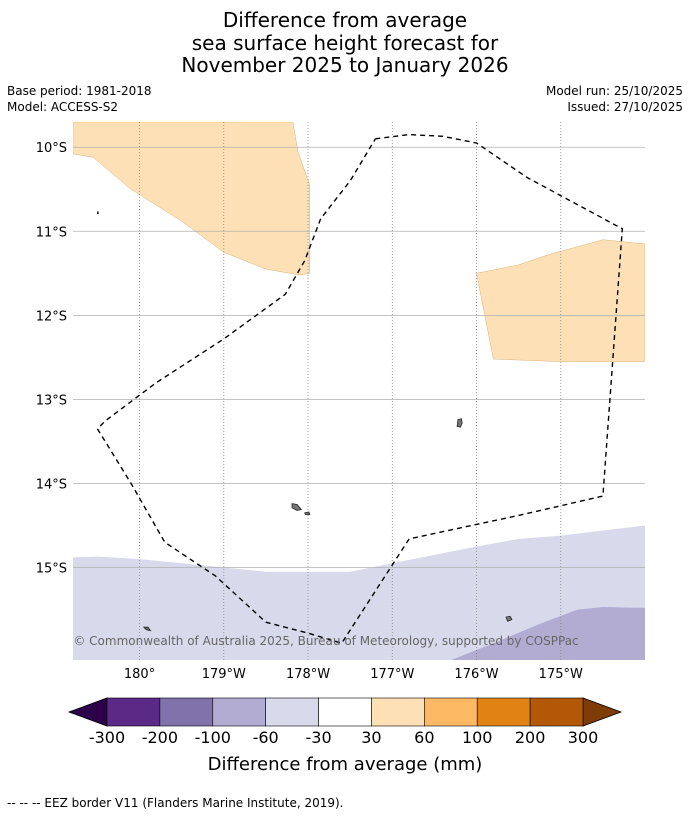  Describe the element at coordinates (424, 737) in the screenshot. I see `colorbar-tick-label: 60` at that location.